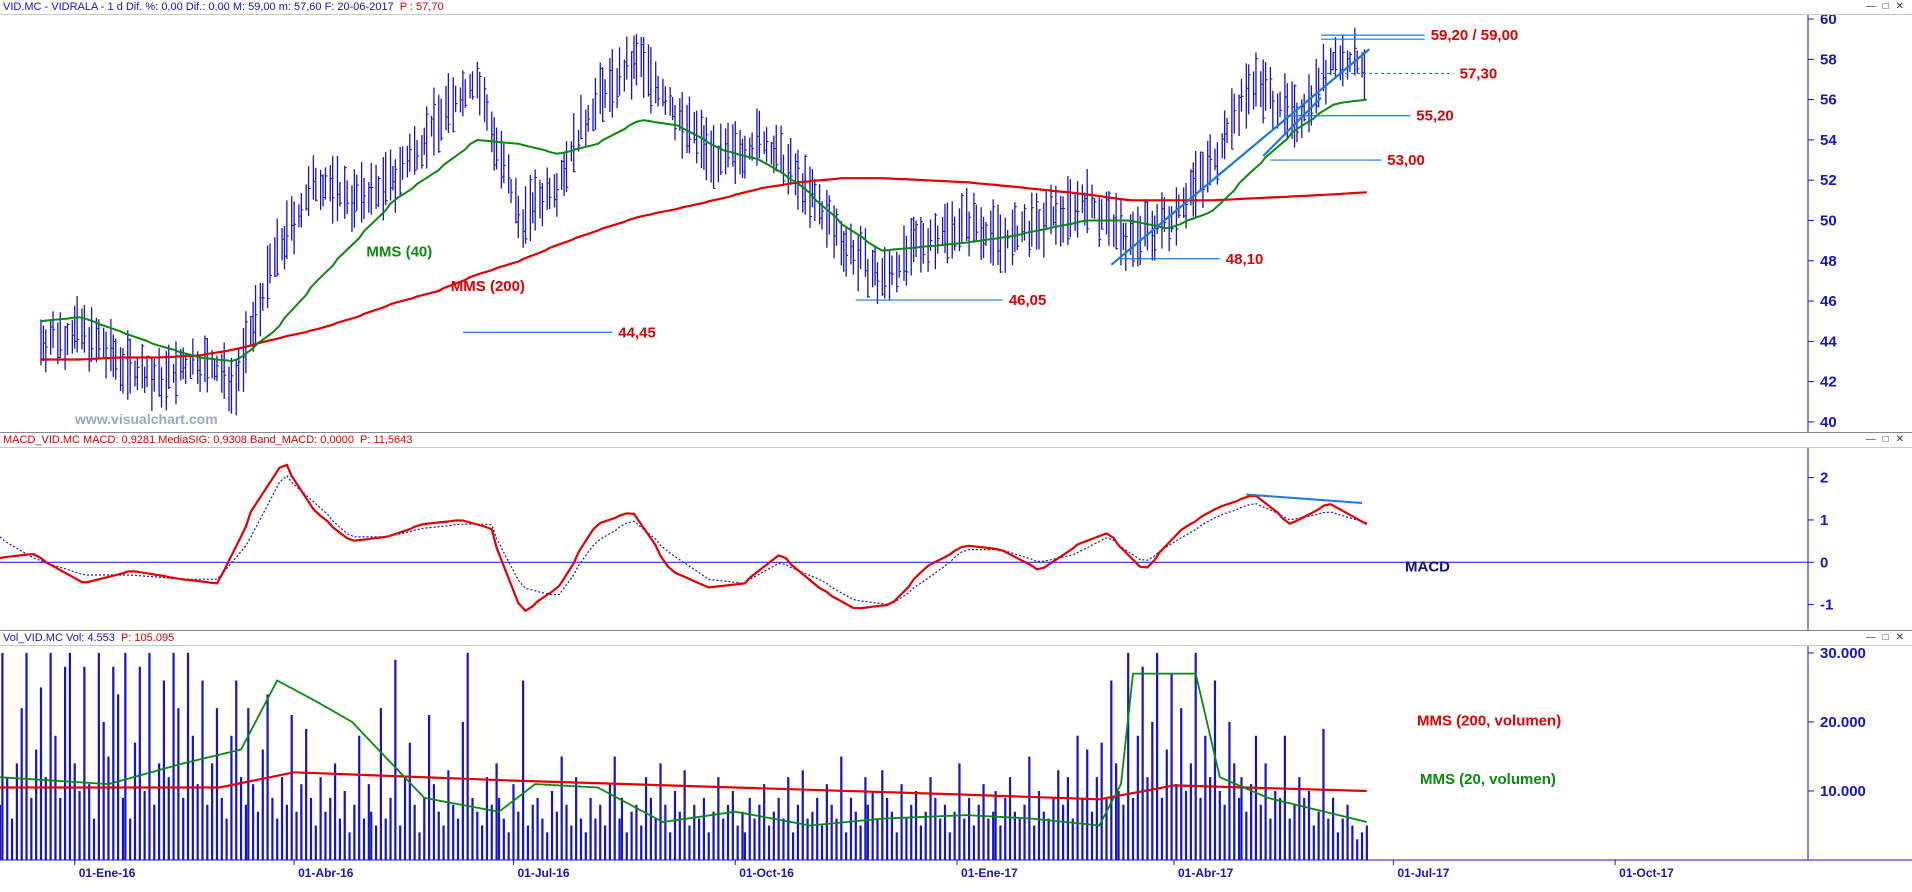  What do you see at coordinates (326, 873) in the screenshot?
I see `x-tick-label: 01-Abr-16` at bounding box center [326, 873].